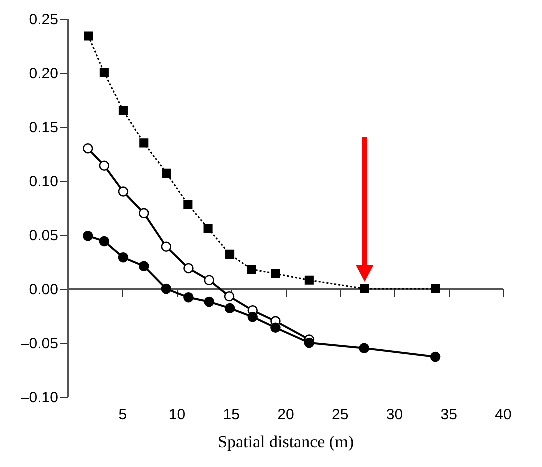  I want to click on y-tick-label: 0.10, so click(43, 182).